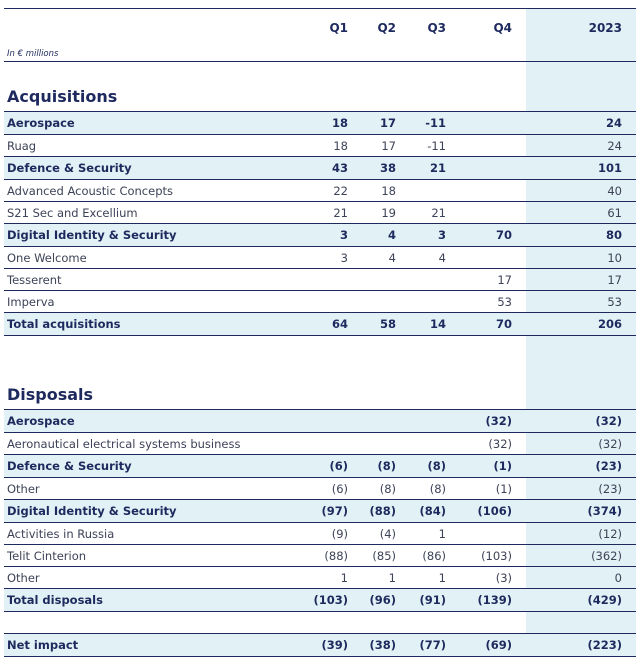 The image size is (642, 657). What do you see at coordinates (581, 324) in the screenshot?
I see `year-value: 206` at bounding box center [581, 324].